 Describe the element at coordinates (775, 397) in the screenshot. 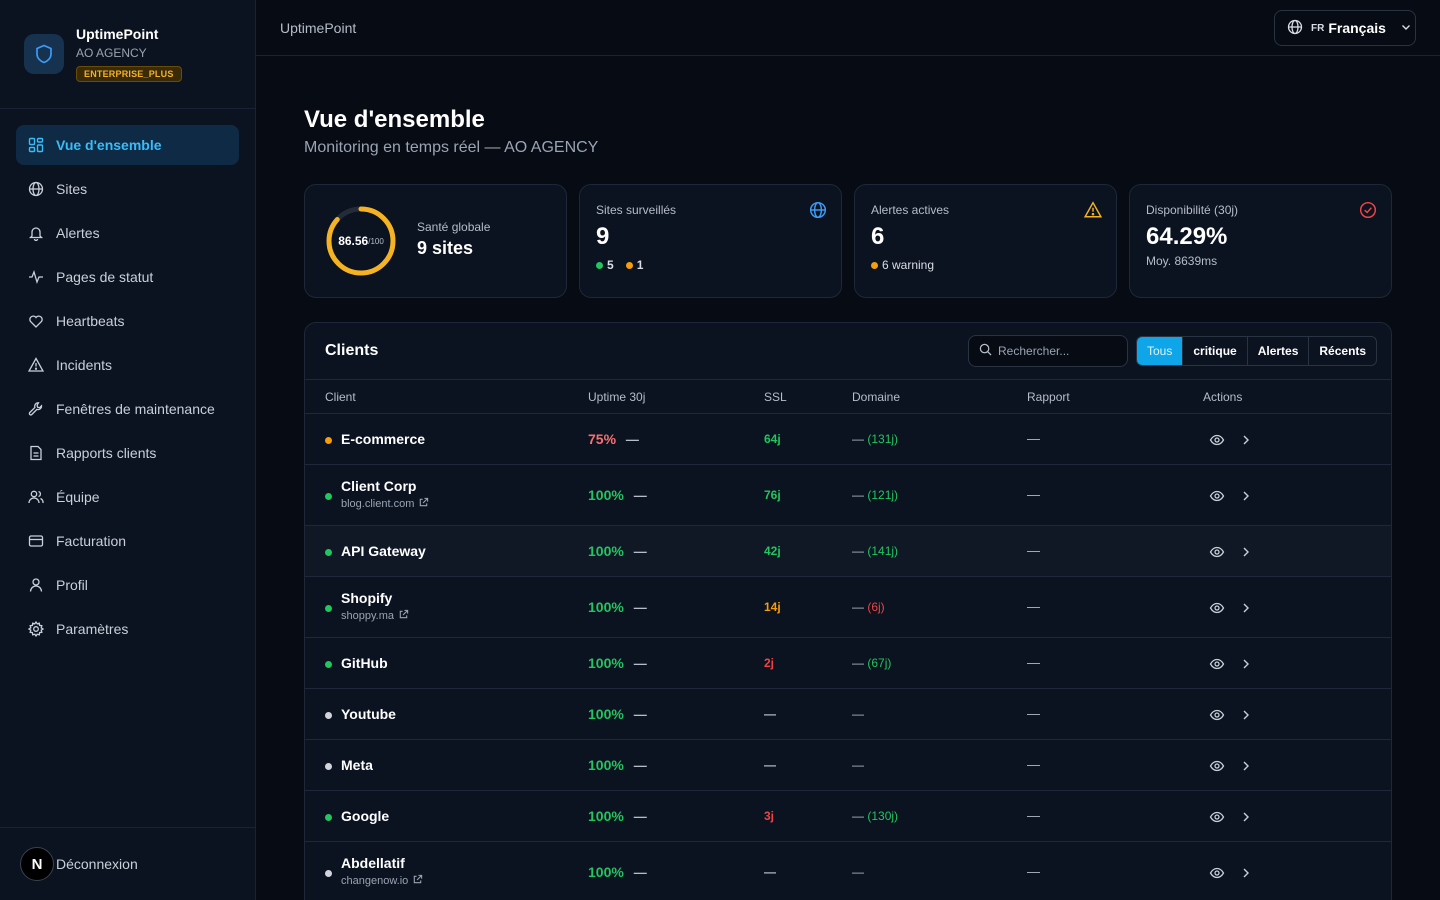

I see `col-ssl: SSL` at that location.